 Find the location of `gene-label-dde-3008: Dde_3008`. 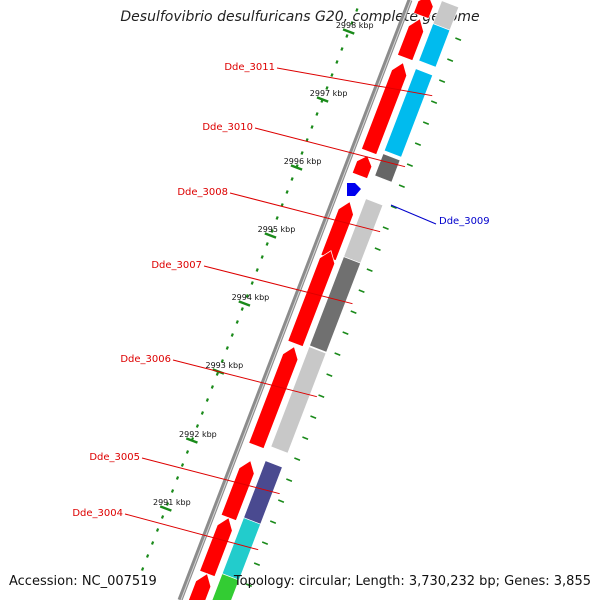

gene-label-dde-3008: Dde_3008 is located at coordinates (279, 210).